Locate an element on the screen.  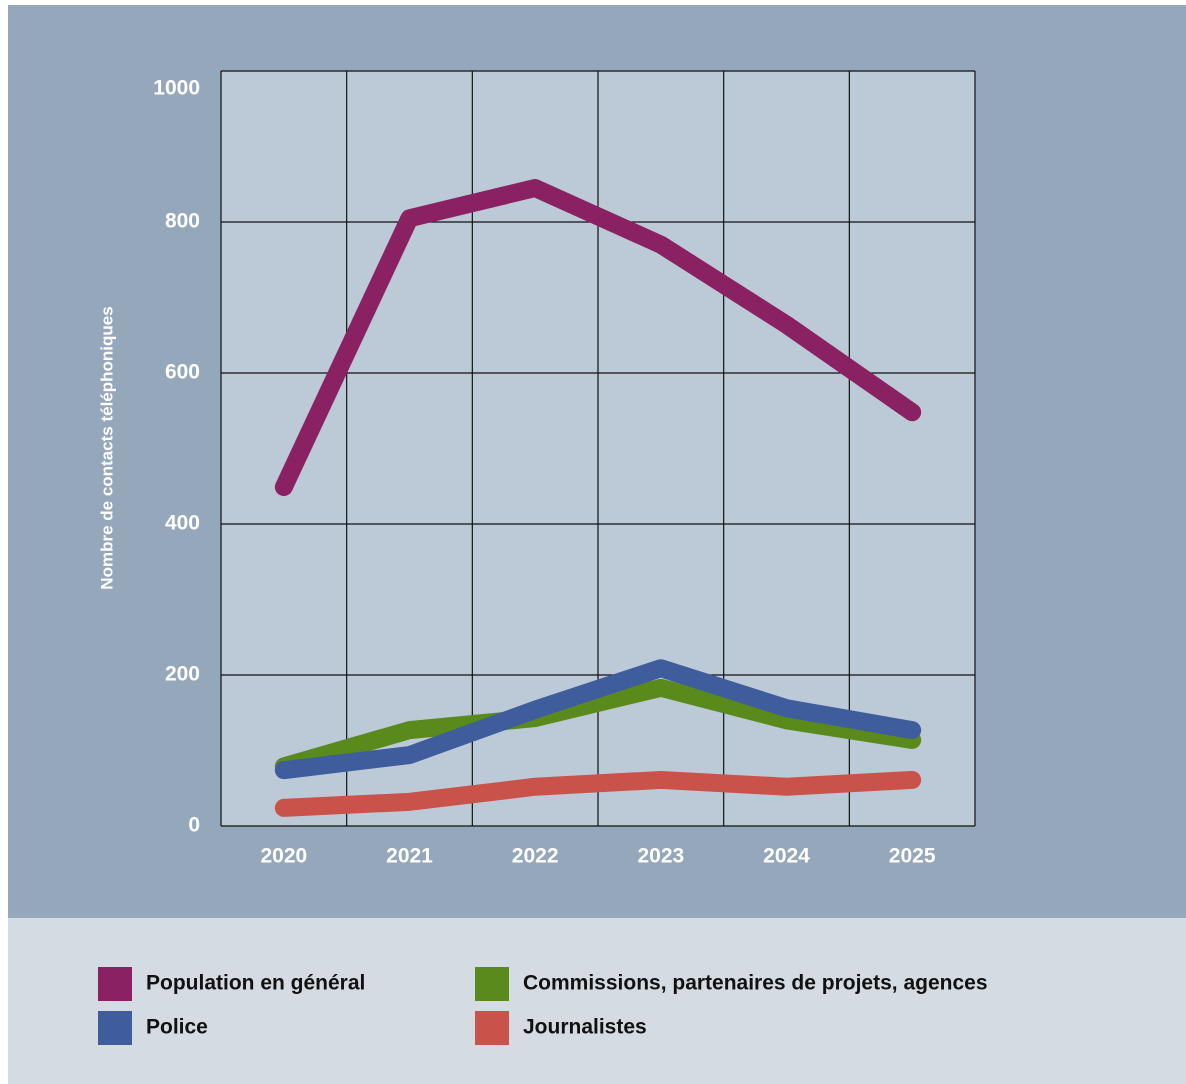
y-tick-label: 1000 is located at coordinates (176, 88).